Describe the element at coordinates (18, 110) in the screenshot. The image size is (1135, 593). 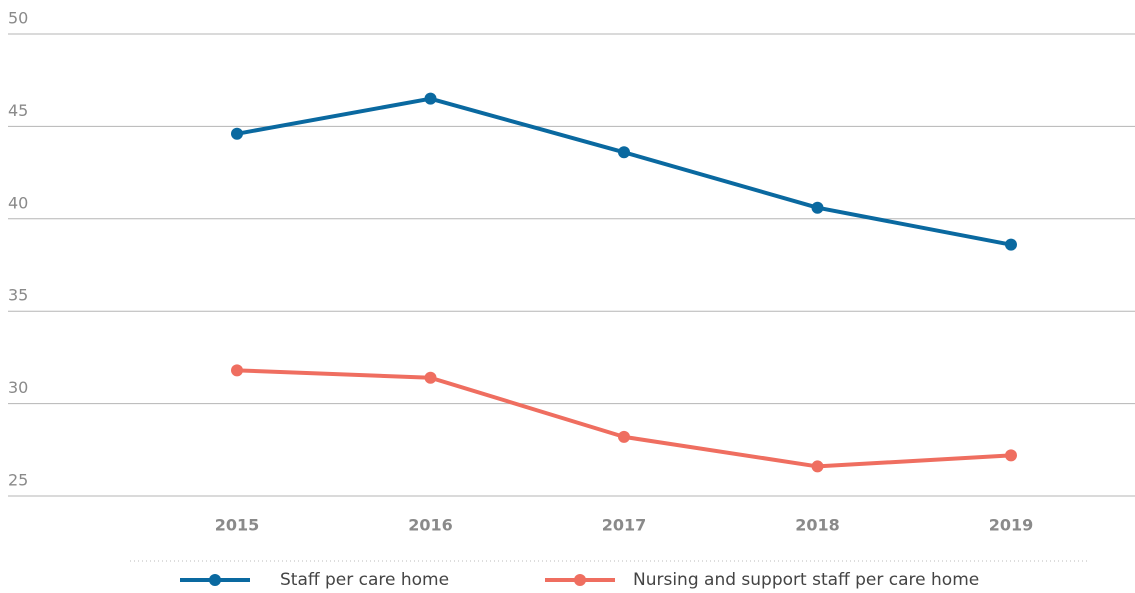
I see `y-tick-label: 45` at that location.